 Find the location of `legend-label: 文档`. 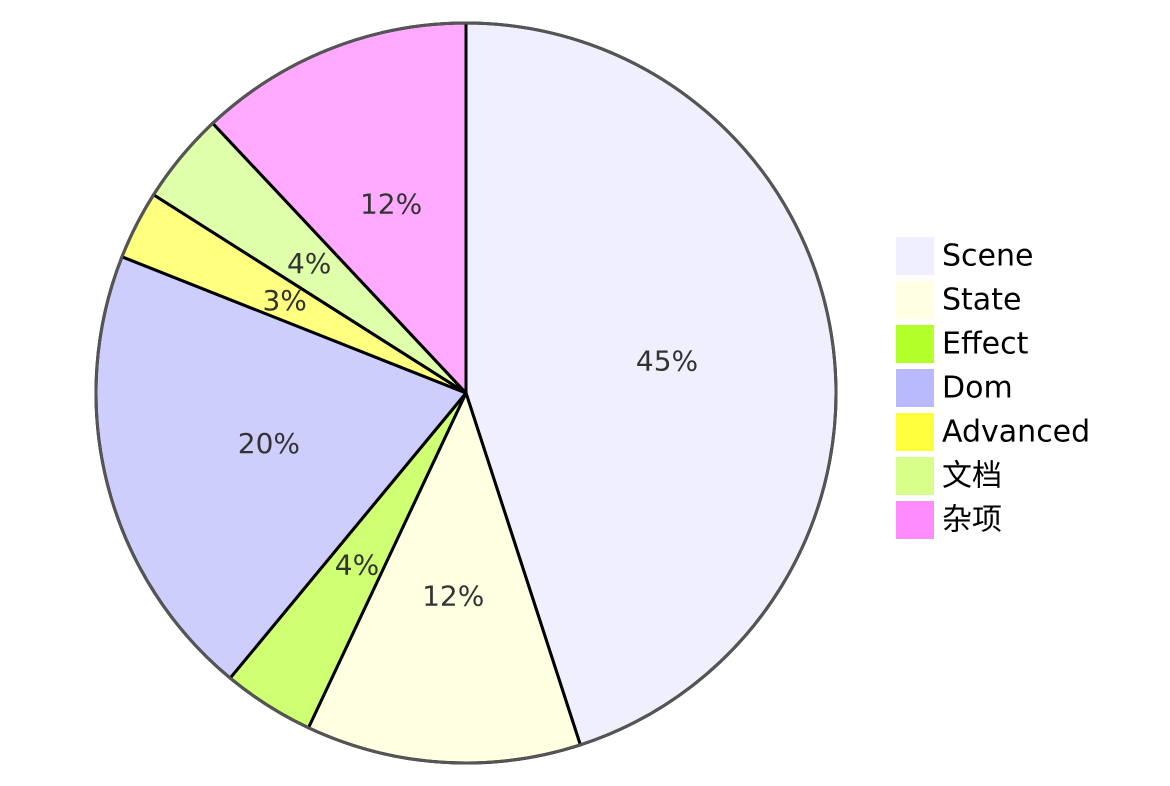

legend-label: 文档 is located at coordinates (972, 476).